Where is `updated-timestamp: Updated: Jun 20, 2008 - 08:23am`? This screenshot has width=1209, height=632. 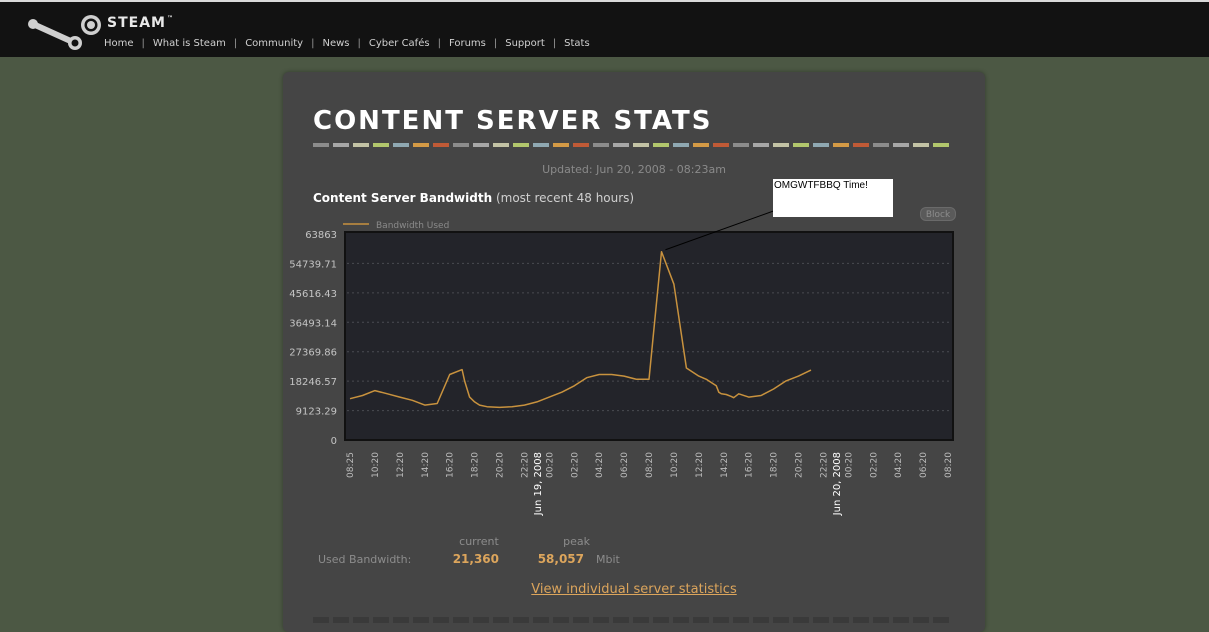 updated-timestamp: Updated: Jun 20, 2008 - 08:23am is located at coordinates (634, 169).